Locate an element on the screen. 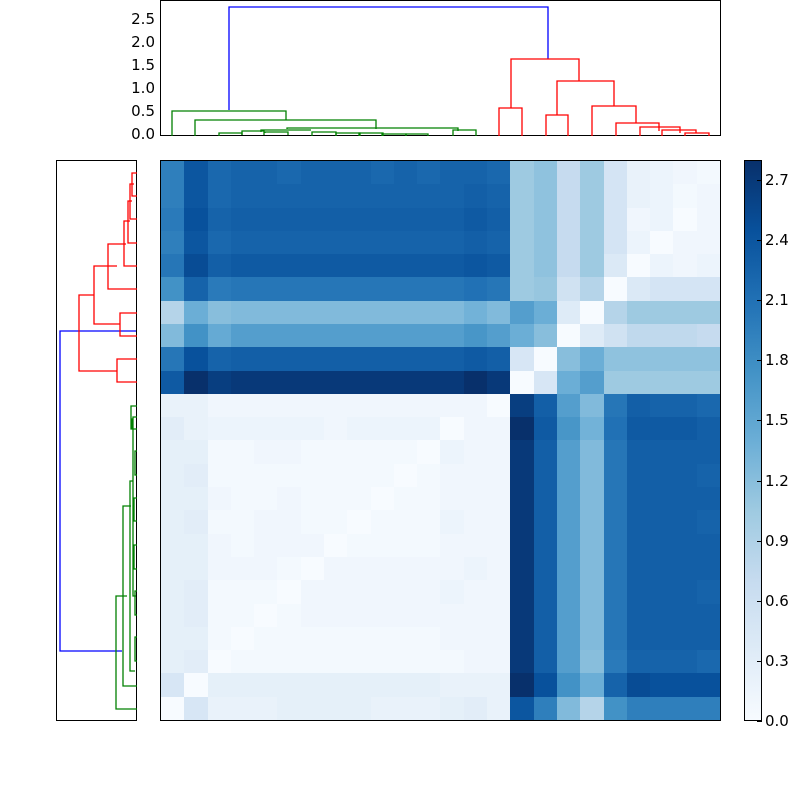  left-dendrogram is located at coordinates (96, 440).